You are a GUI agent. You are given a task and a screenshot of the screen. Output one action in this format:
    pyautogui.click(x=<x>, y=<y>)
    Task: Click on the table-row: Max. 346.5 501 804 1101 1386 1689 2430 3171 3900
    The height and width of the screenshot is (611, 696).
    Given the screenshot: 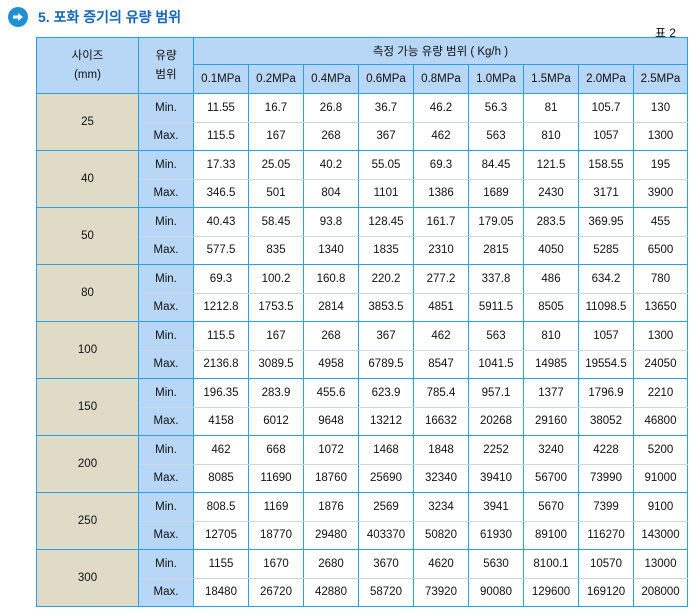 What is the action you would take?
    pyautogui.click(x=362, y=193)
    